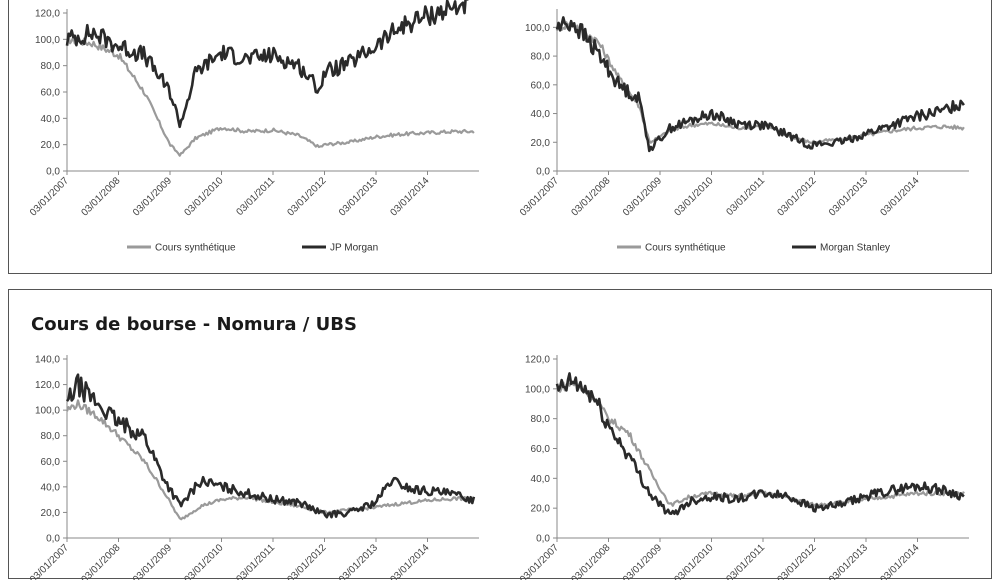 This screenshot has height=580, width=1000. What do you see at coordinates (47, 360) in the screenshot?
I see `y-tick-label: 140,0` at bounding box center [47, 360].